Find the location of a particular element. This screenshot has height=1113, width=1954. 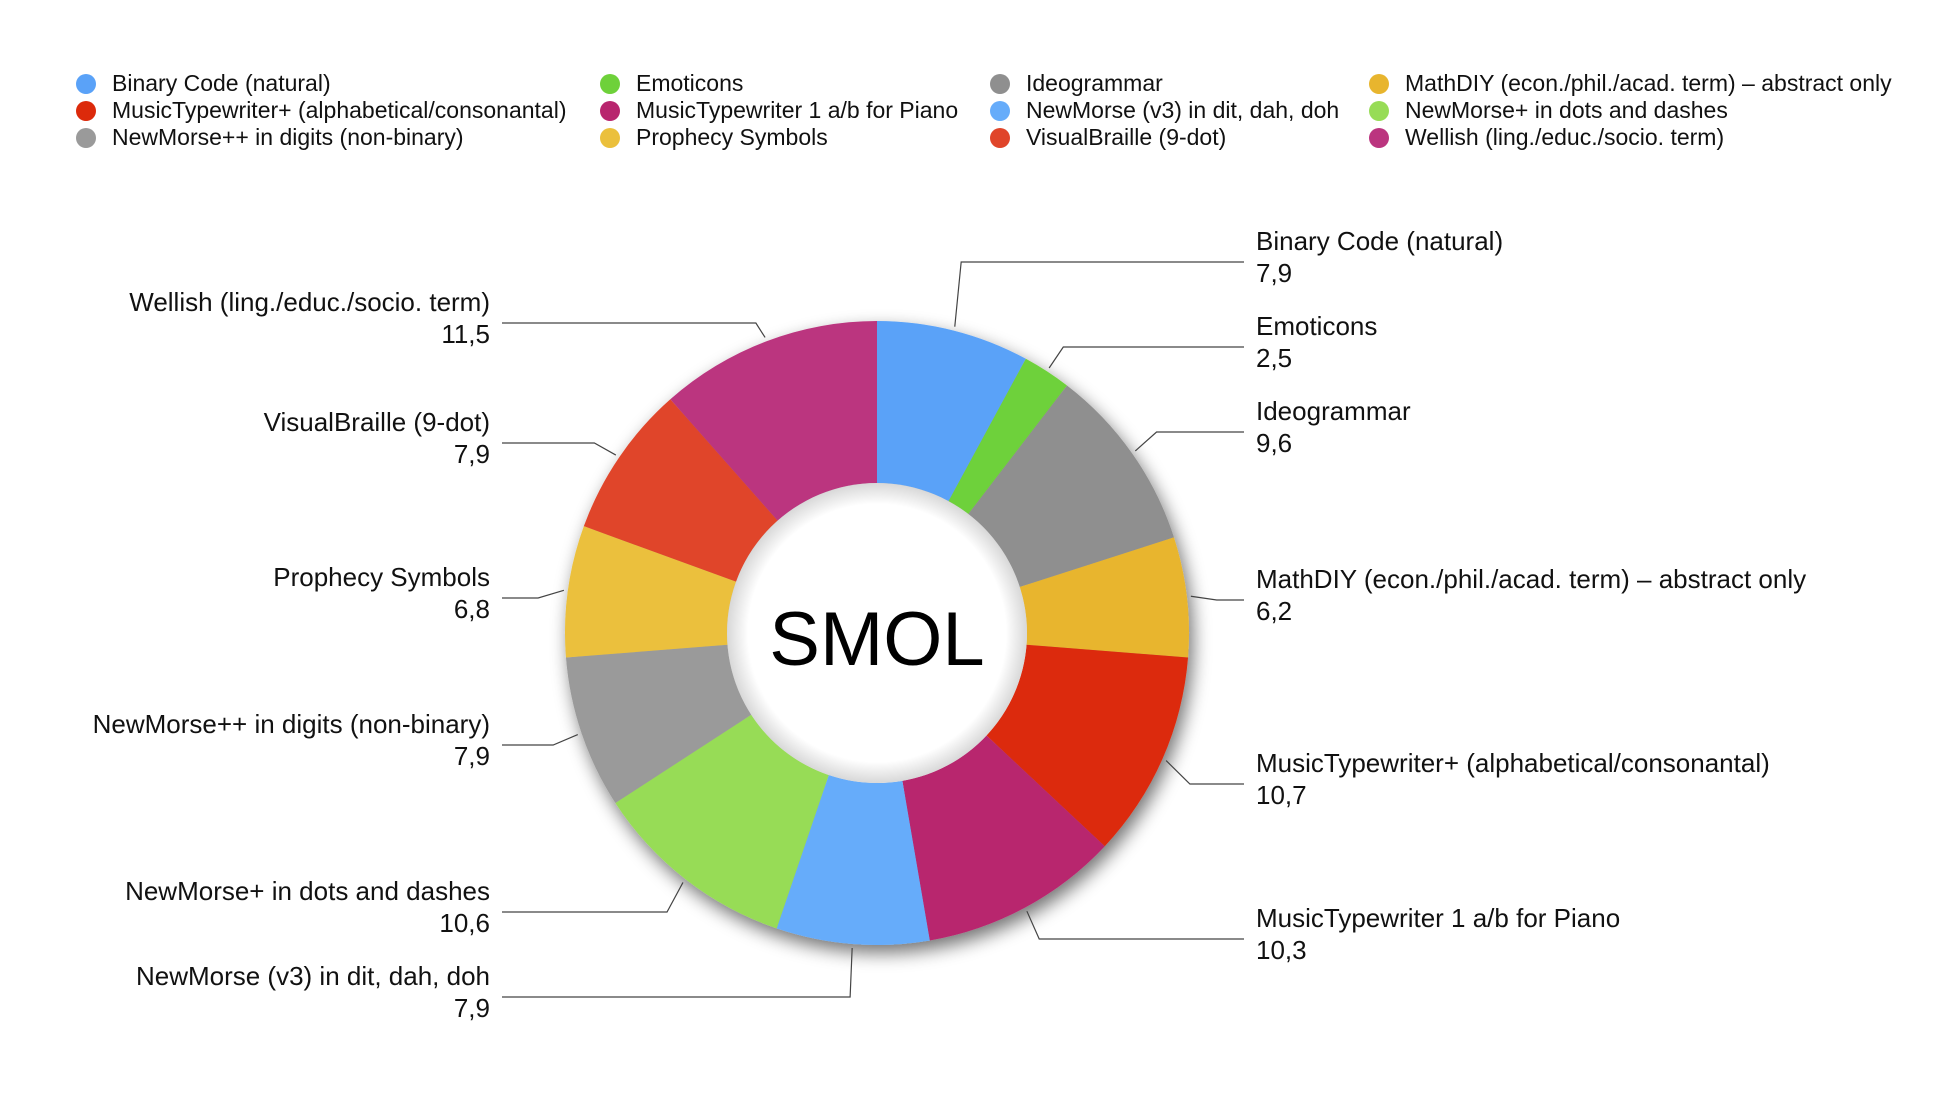

legend-item: NewMorse++ in digits (non-binary) is located at coordinates (270, 137).